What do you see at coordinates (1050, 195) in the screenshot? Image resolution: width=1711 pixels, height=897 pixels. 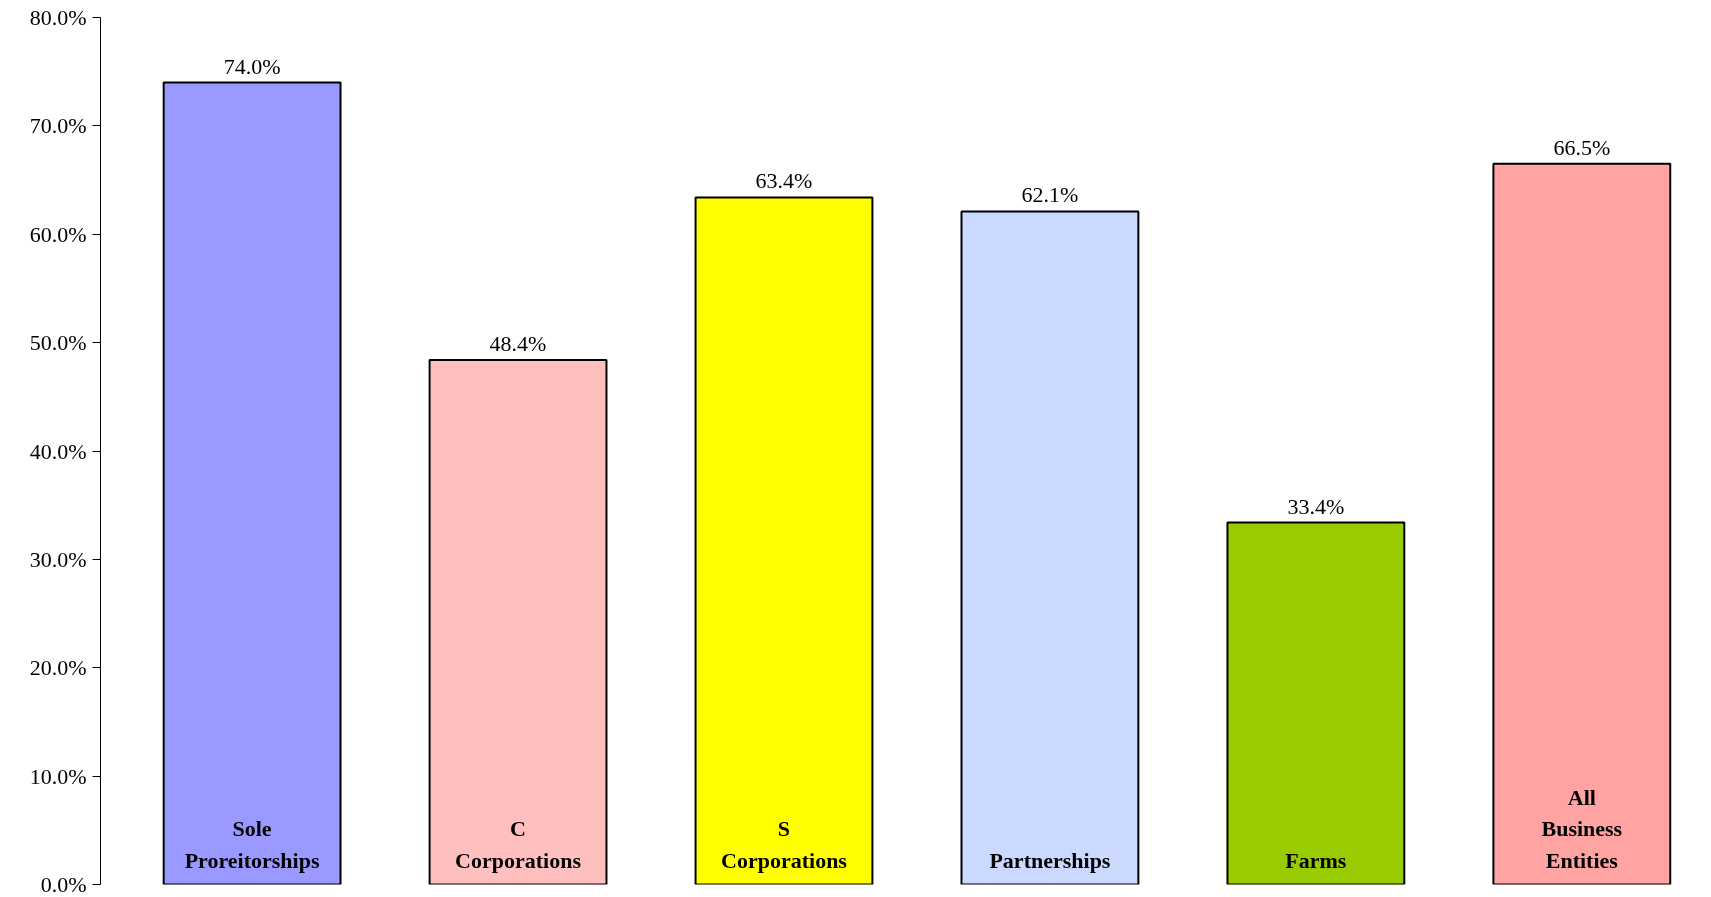 I see `data-label: 62.1%` at bounding box center [1050, 195].